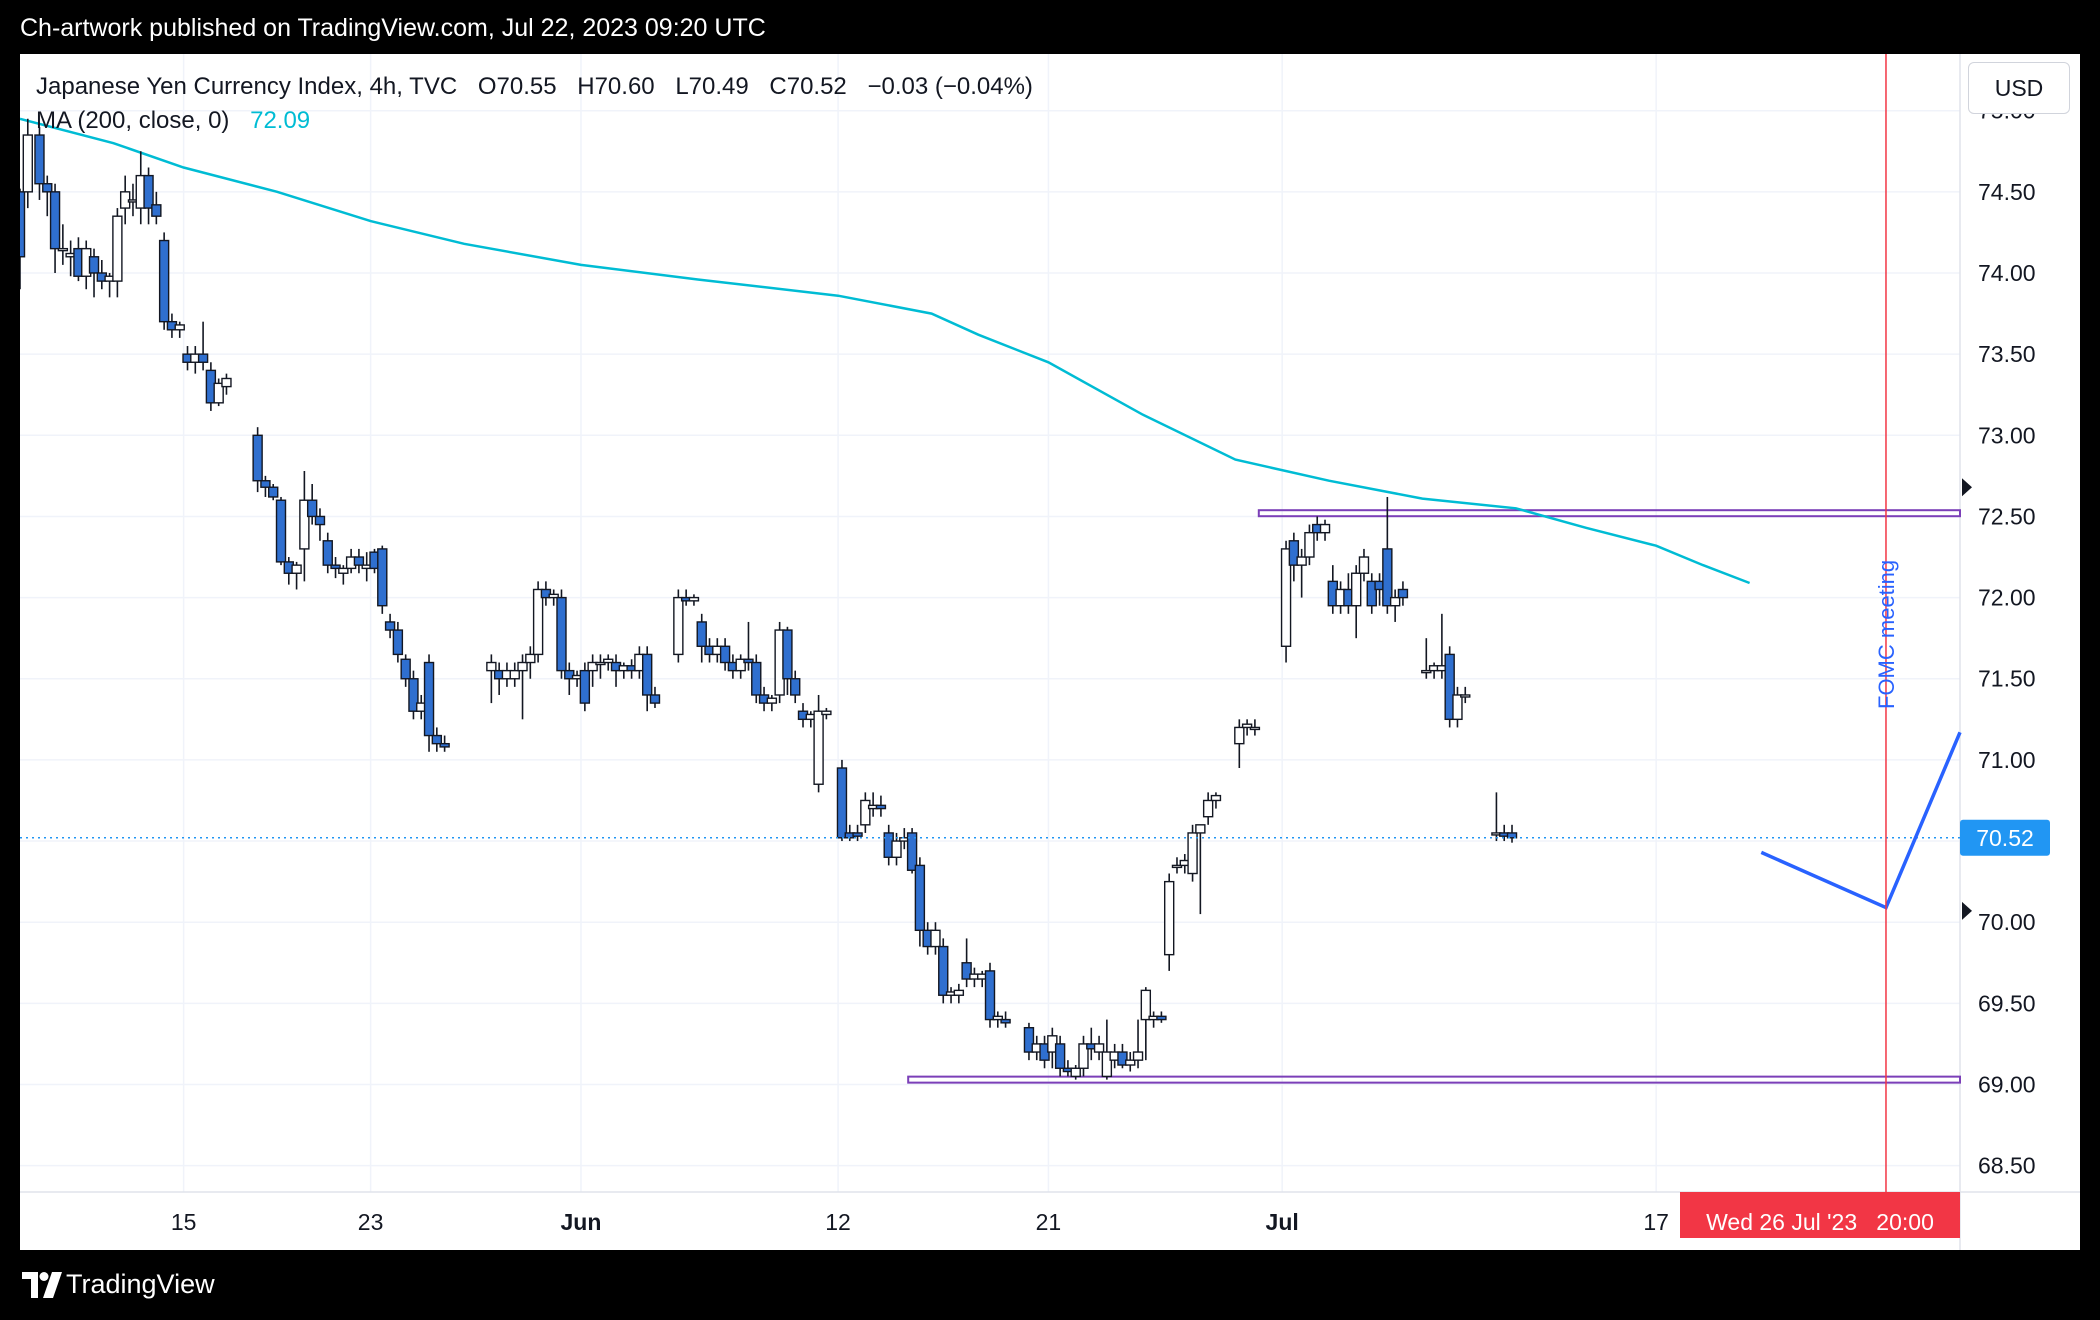 The width and height of the screenshot is (2100, 1320). What do you see at coordinates (2007, 516) in the screenshot?
I see `y-tick-label: 72.50` at bounding box center [2007, 516].